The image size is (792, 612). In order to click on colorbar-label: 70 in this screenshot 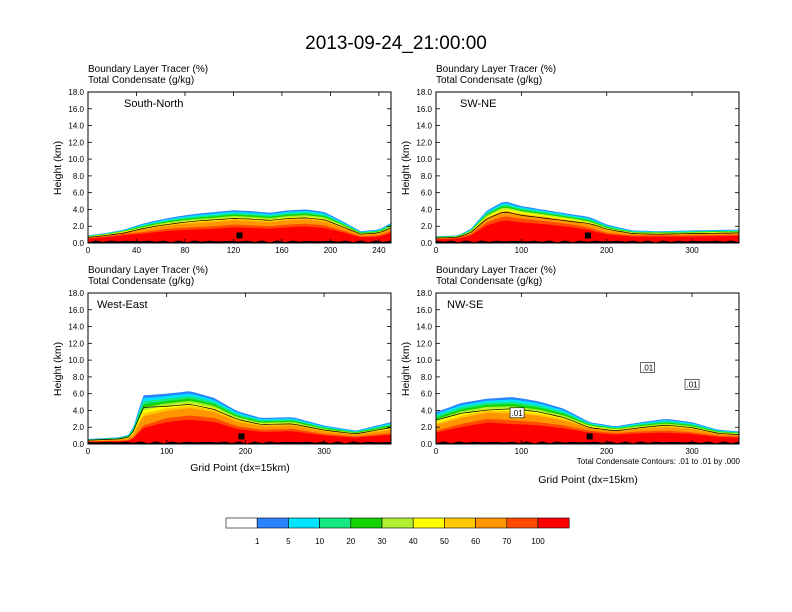, I will do `click(506, 541)`.